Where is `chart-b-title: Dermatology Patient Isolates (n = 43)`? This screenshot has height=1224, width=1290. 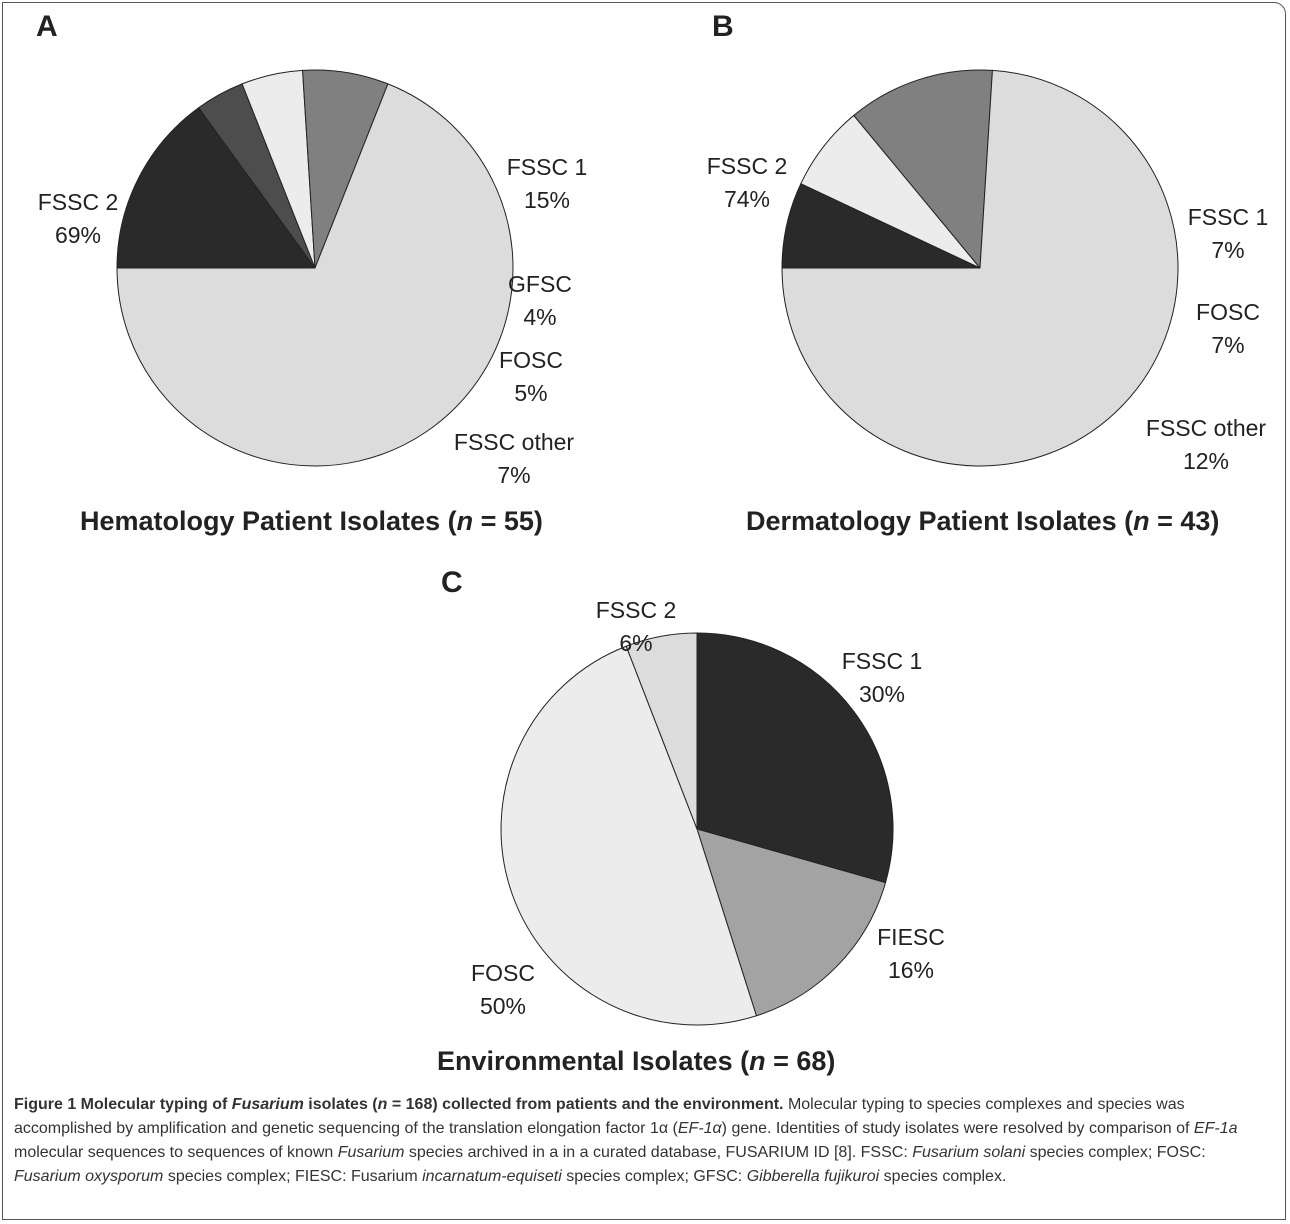 chart-b-title: Dermatology Patient Isolates (n = 43) is located at coordinates (983, 521).